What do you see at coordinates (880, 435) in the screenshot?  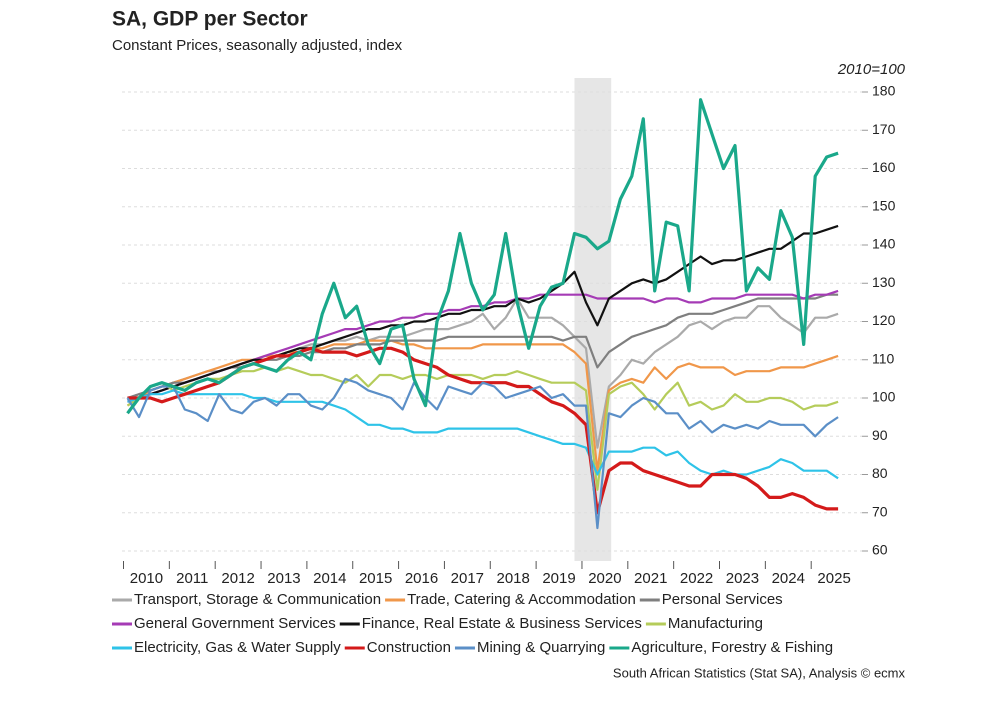 I see `y-tick-label: 90` at bounding box center [880, 435].